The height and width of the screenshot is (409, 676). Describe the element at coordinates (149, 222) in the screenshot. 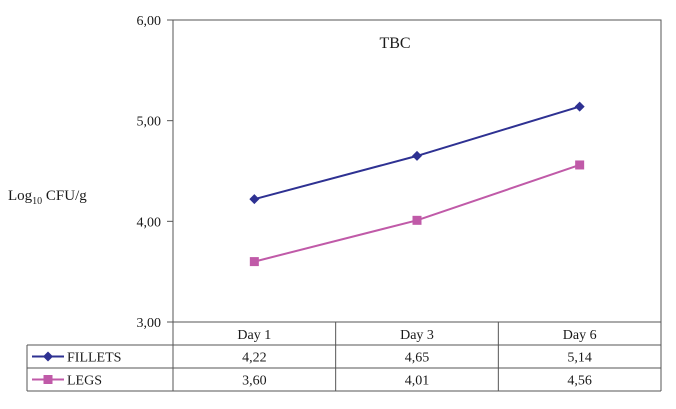

I see `y-tick-label: 4,00` at that location.